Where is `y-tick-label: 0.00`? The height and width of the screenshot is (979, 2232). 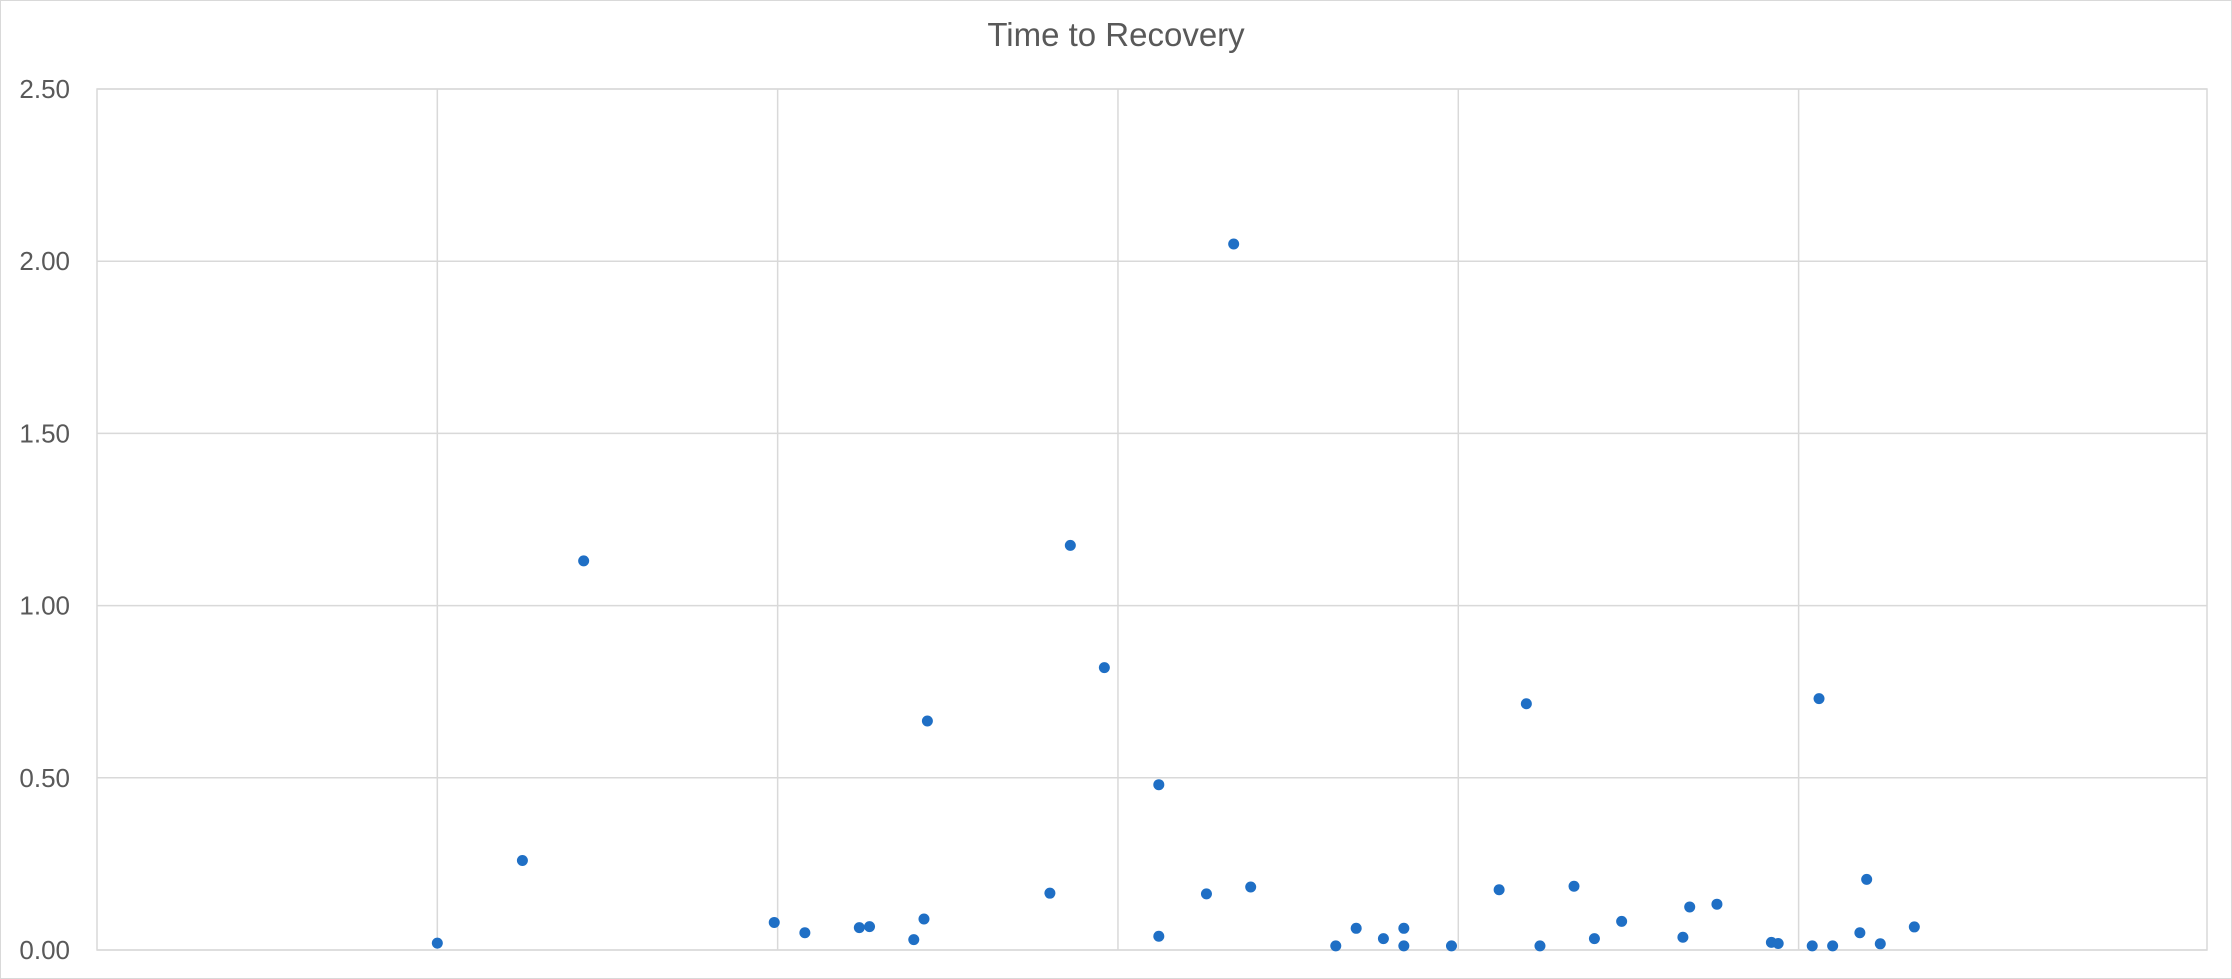
y-tick-label: 0.00 is located at coordinates (44, 950).